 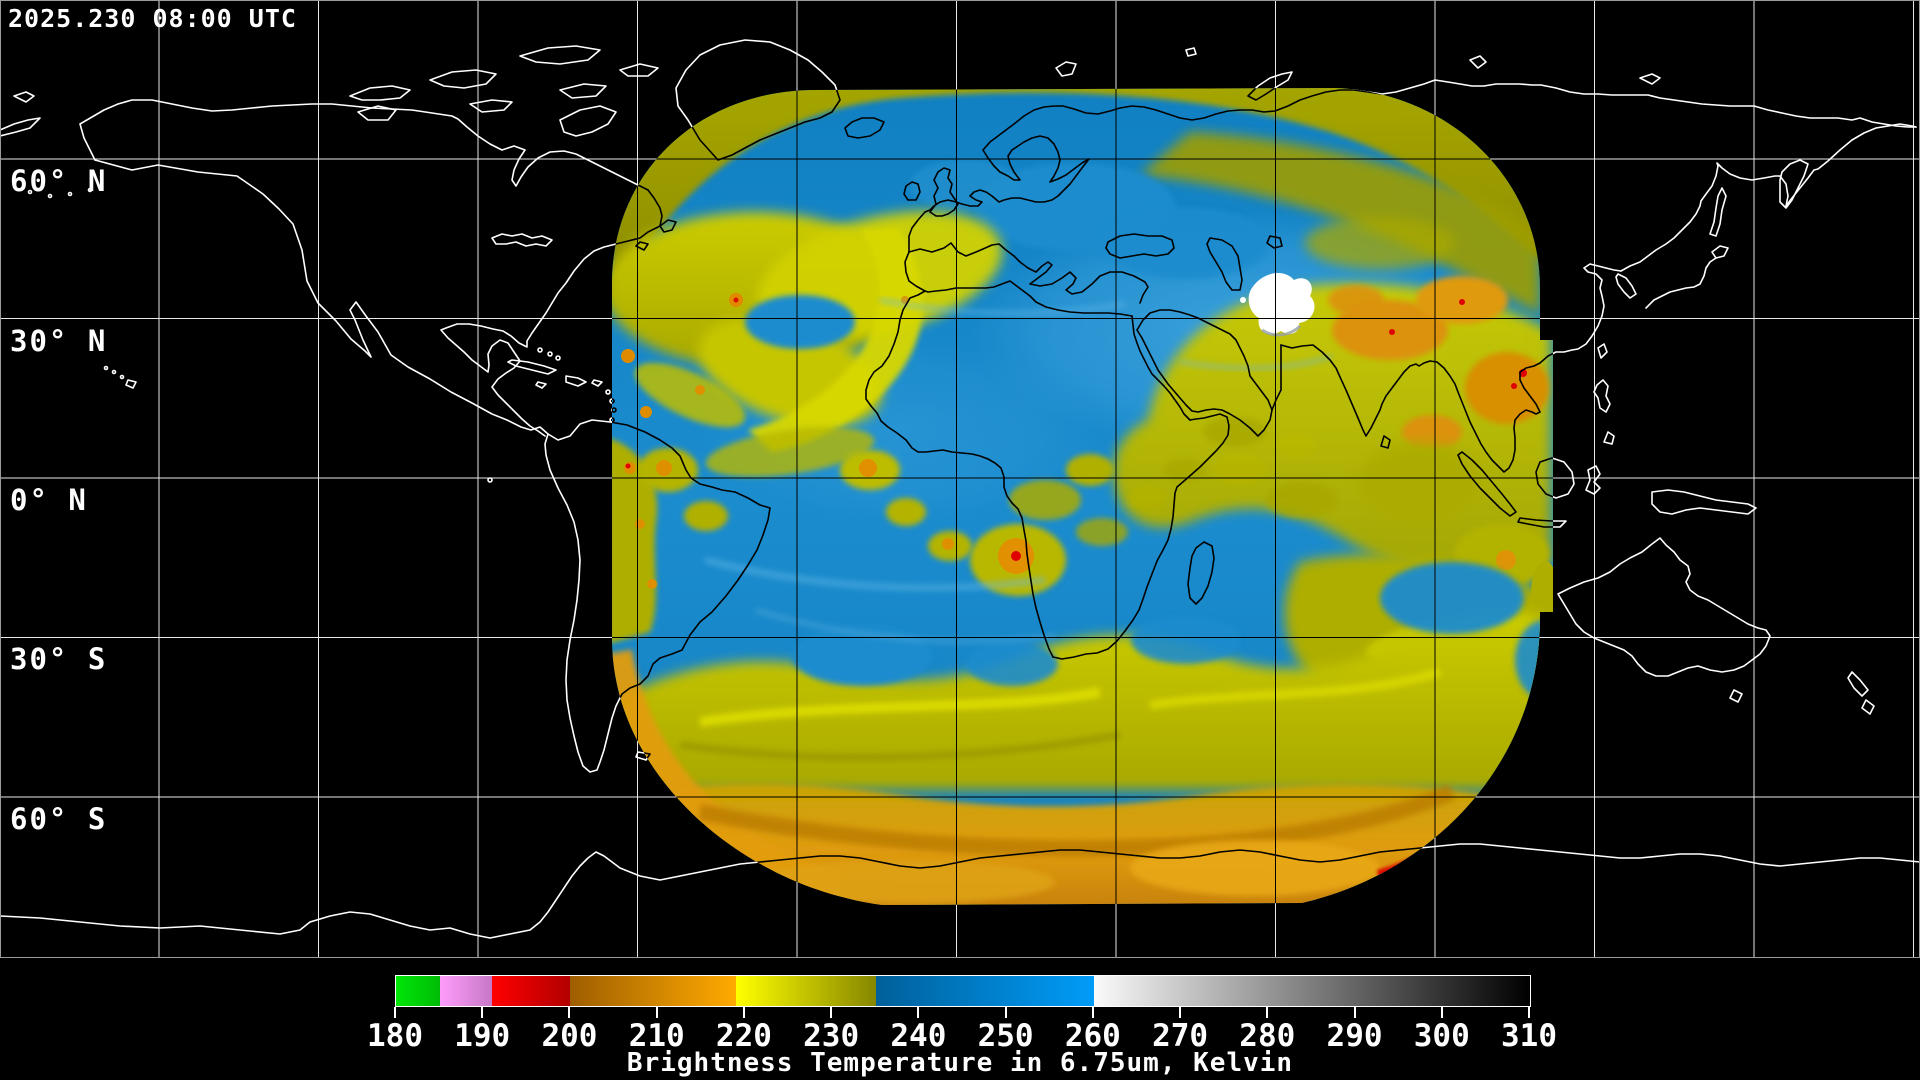 I want to click on latitude-label: 30° S, so click(x=59, y=659).